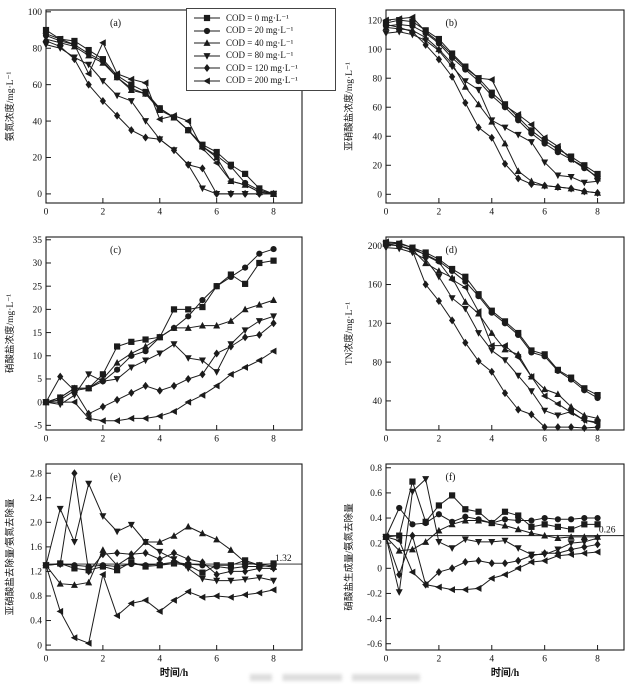 Image resolution: width=640 pixels, height=684 pixels. Describe the element at coordinates (597, 213) in the screenshot. I see `svg-text: 8` at that location.